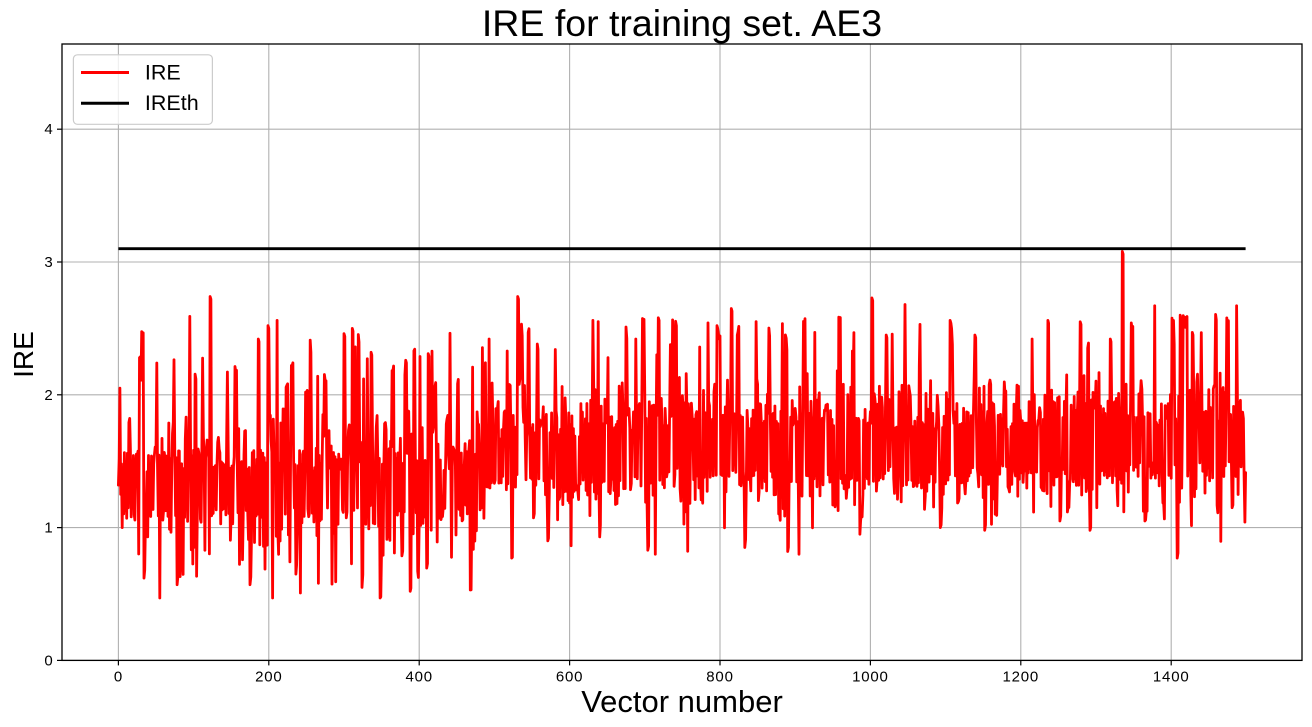  I want to click on svg-text: 1000, so click(870, 677).